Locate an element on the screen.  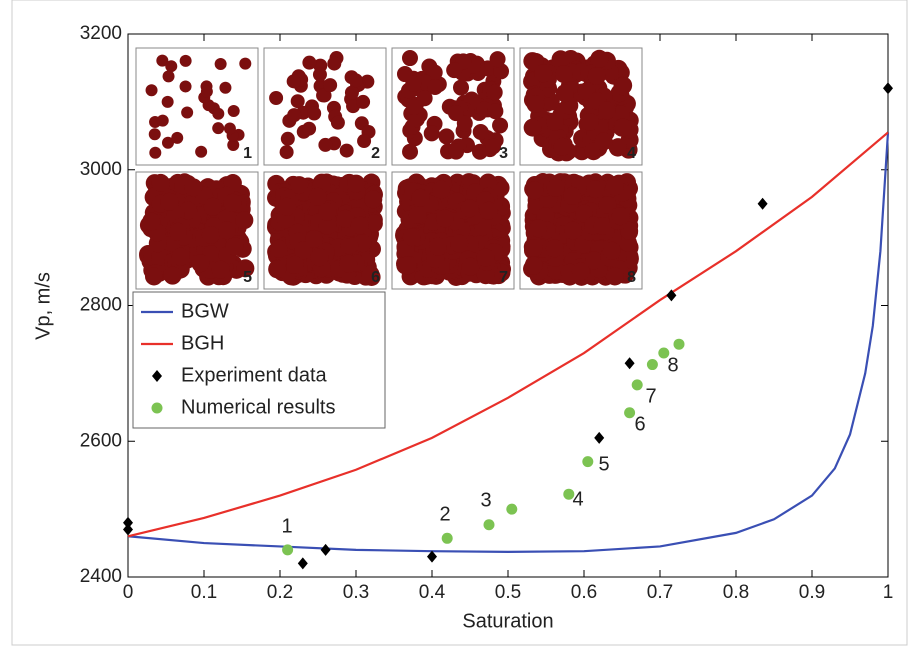
annotation: 5 is located at coordinates (603, 464).